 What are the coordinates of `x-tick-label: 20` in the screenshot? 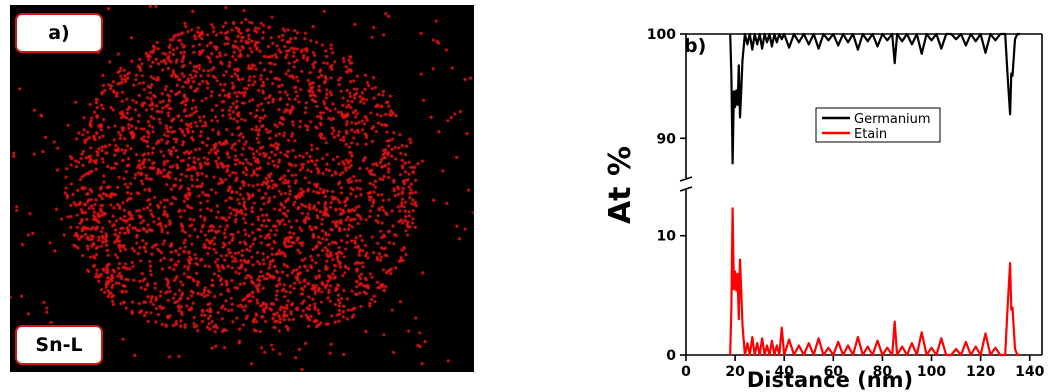 It's located at (735, 372).